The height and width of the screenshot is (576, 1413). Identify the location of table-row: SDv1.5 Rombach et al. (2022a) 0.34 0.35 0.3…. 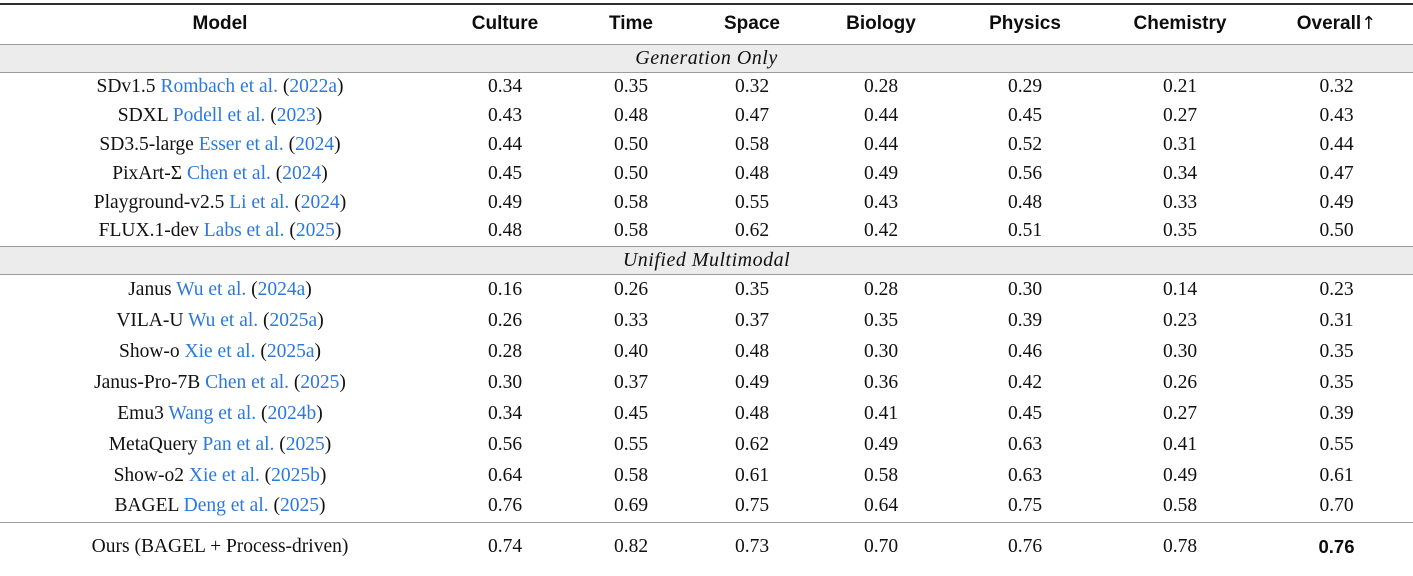
(706, 86).